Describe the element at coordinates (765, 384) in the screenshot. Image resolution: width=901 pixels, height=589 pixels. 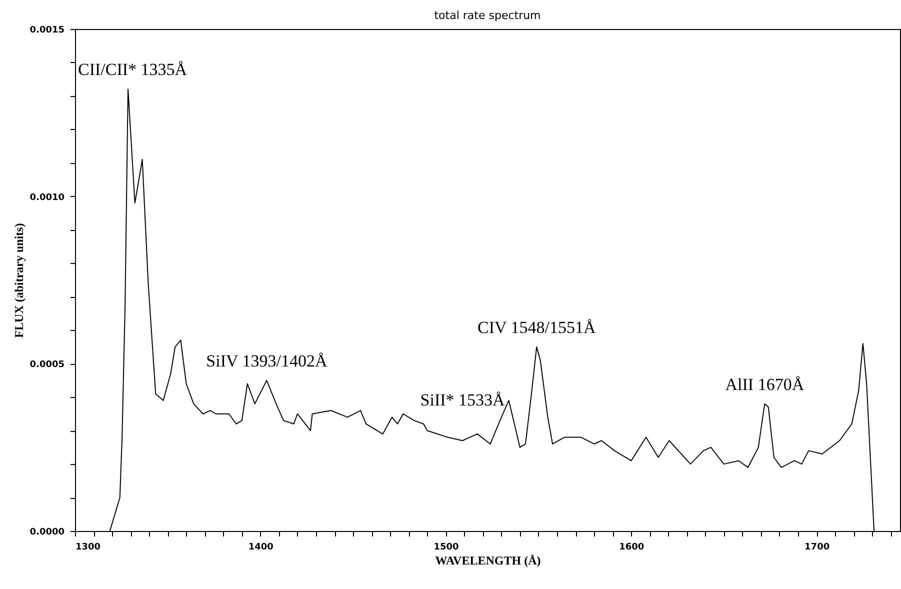
I see `annotation: AlII 1670Å` at that location.